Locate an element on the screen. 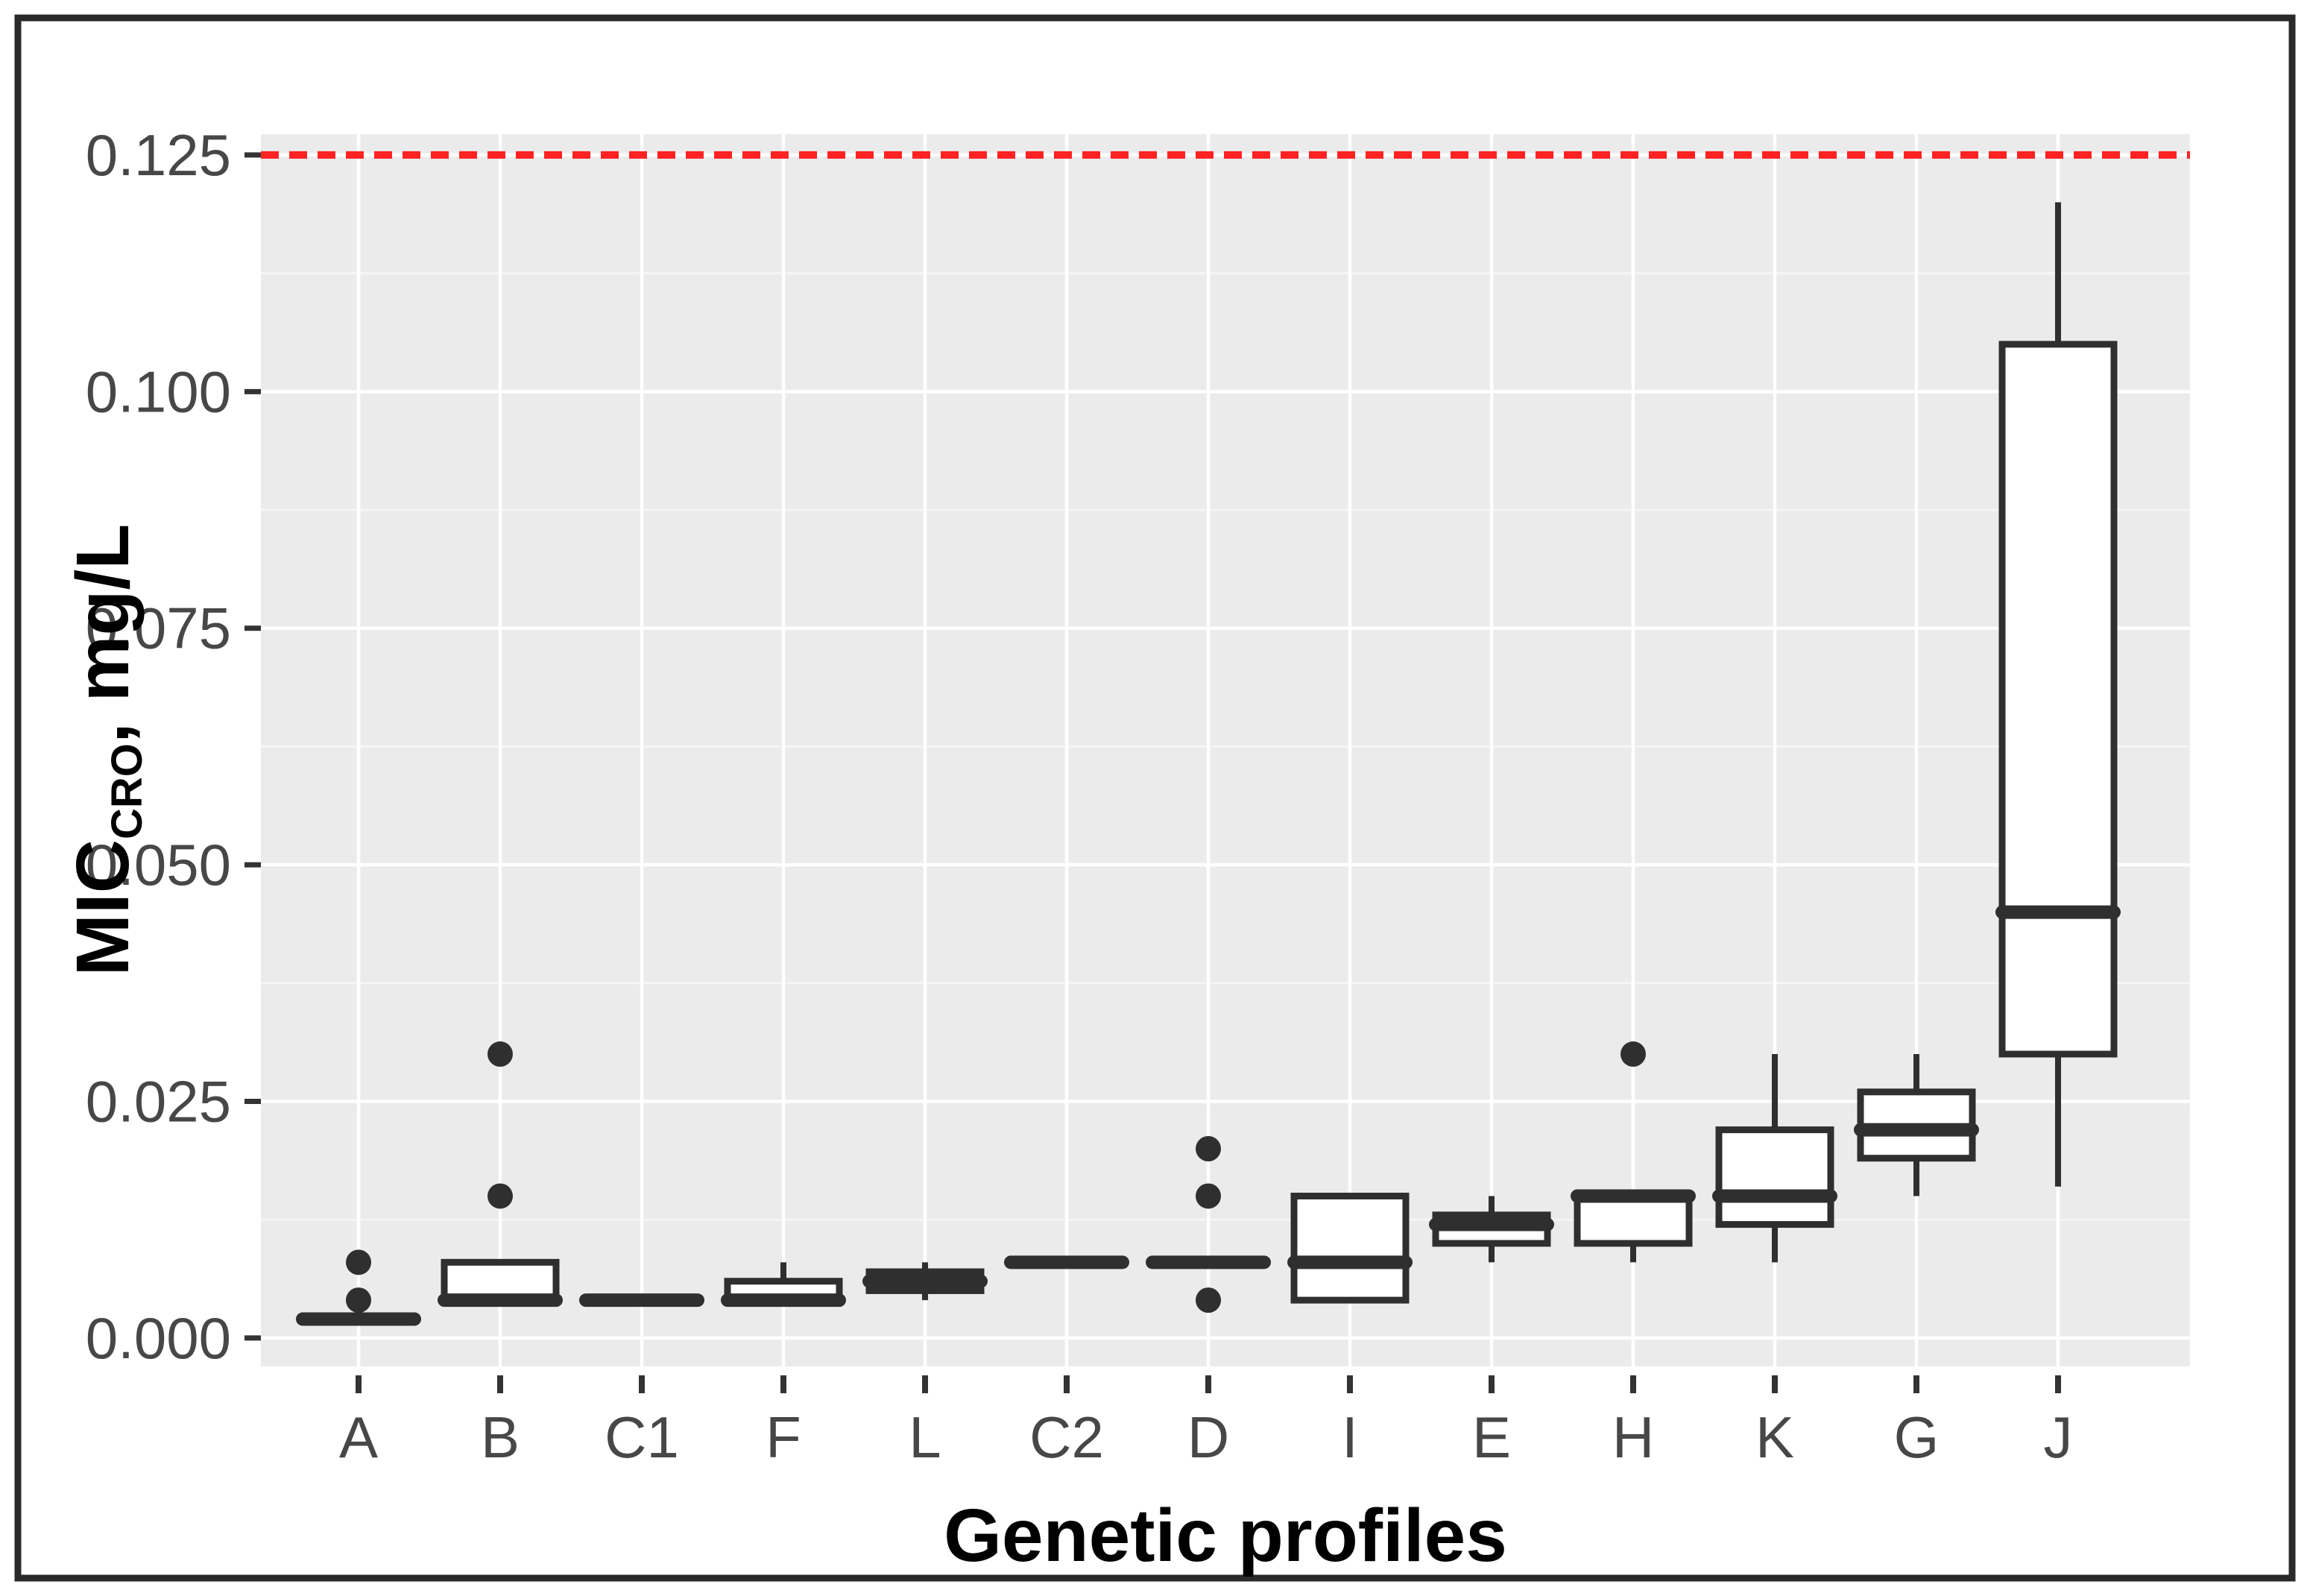  y-tick-label: 0.125 is located at coordinates (158, 155).